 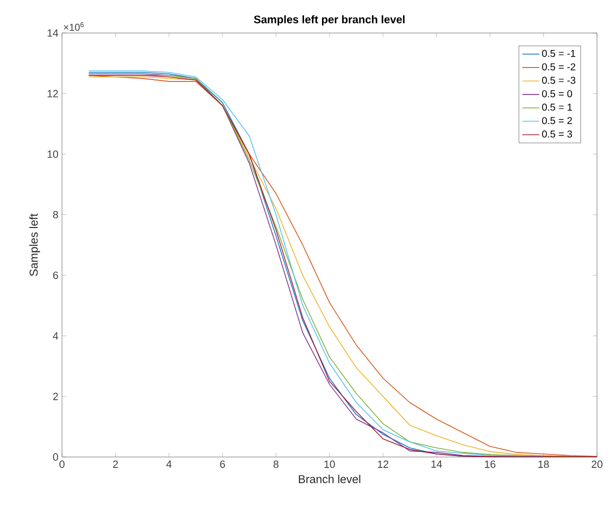 I want to click on legend-label: 0.5 = -1, so click(x=559, y=53).